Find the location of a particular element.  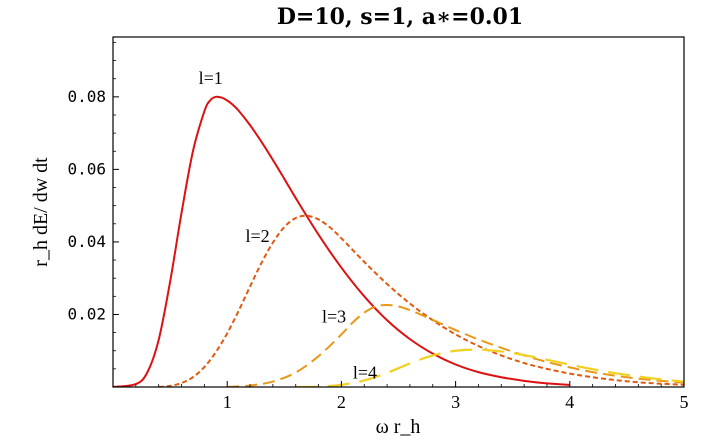

x-tick-label: 2 is located at coordinates (341, 402).